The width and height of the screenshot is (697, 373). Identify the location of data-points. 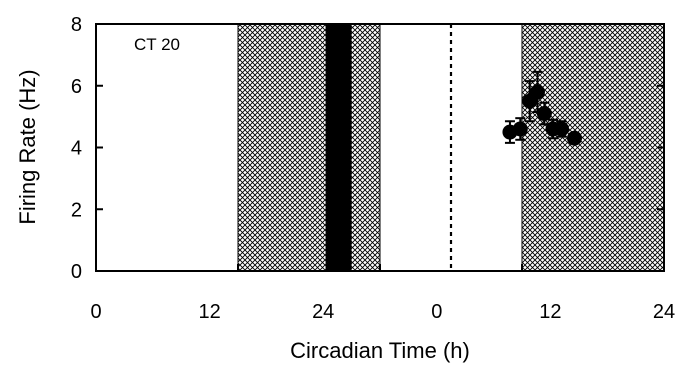
(542, 108).